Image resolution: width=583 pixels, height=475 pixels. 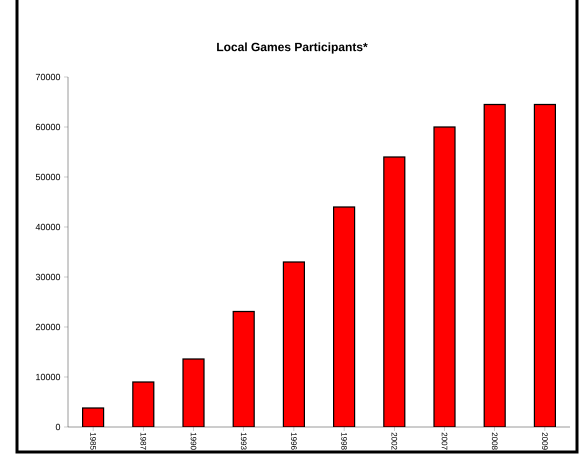 What do you see at coordinates (48, 327) in the screenshot?
I see `y-tick-label: 20000` at bounding box center [48, 327].